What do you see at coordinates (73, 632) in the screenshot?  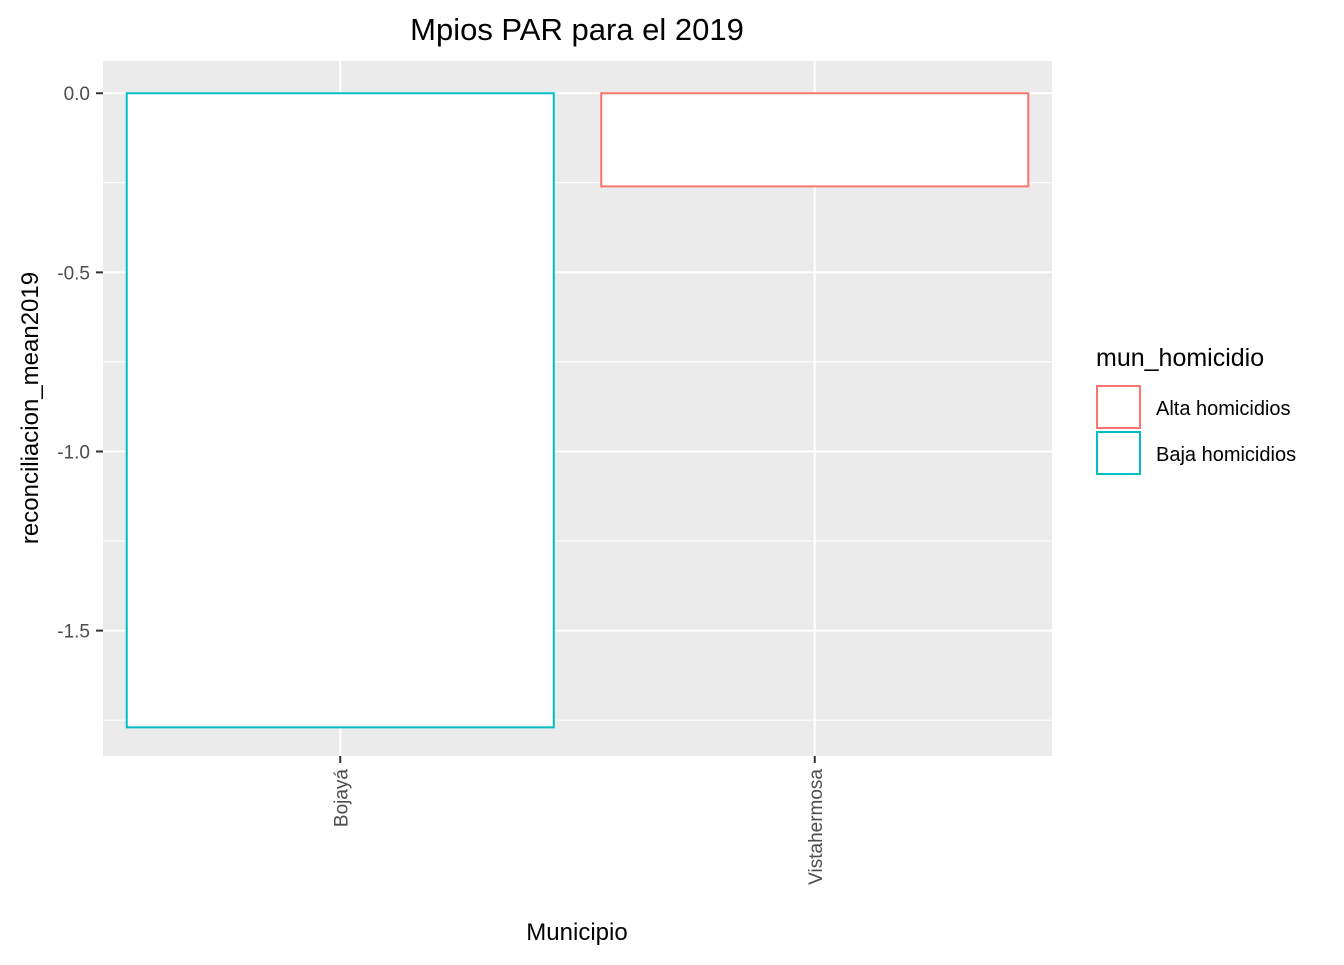 I see `y-tick-label: -1.5` at bounding box center [73, 632].